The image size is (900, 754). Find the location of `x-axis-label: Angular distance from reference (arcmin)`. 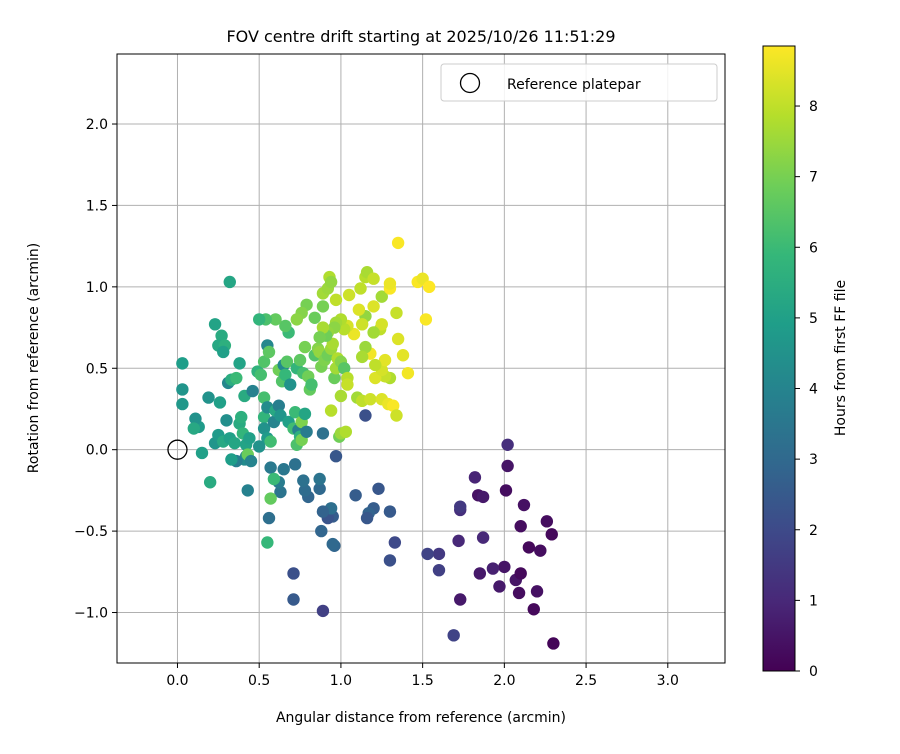

x-axis-label: Angular distance from reference (arcmin) is located at coordinates (421, 718).